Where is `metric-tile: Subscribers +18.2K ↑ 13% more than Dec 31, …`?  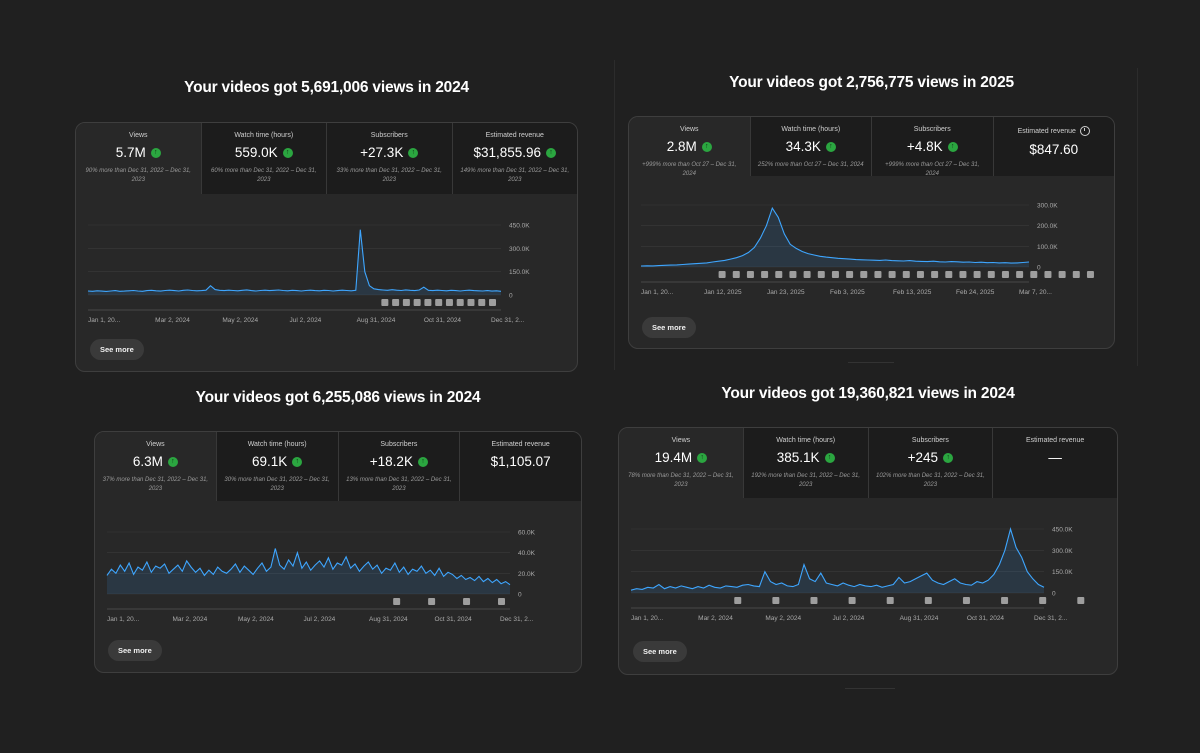 metric-tile: Subscribers +18.2K ↑ 13% more than Dec 31, … is located at coordinates (399, 466).